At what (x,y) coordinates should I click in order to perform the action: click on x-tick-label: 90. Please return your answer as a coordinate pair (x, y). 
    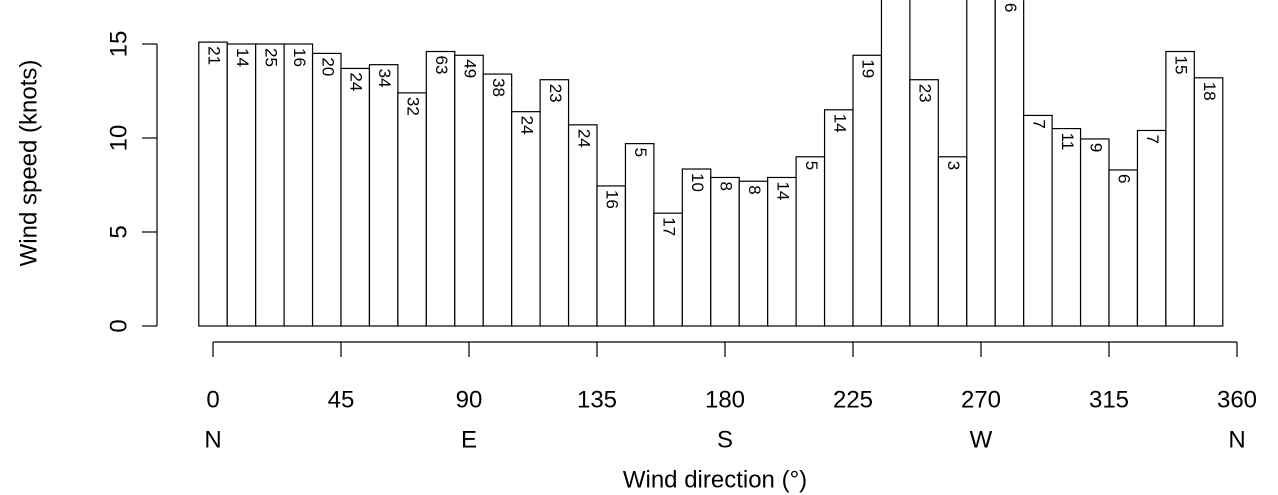
    Looking at the image, I should click on (469, 399).